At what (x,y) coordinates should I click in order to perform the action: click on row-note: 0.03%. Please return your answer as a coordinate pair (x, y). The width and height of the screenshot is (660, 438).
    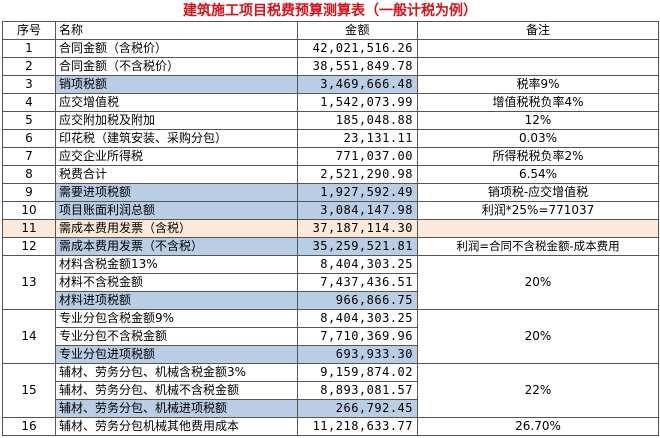
    Looking at the image, I should click on (538, 138).